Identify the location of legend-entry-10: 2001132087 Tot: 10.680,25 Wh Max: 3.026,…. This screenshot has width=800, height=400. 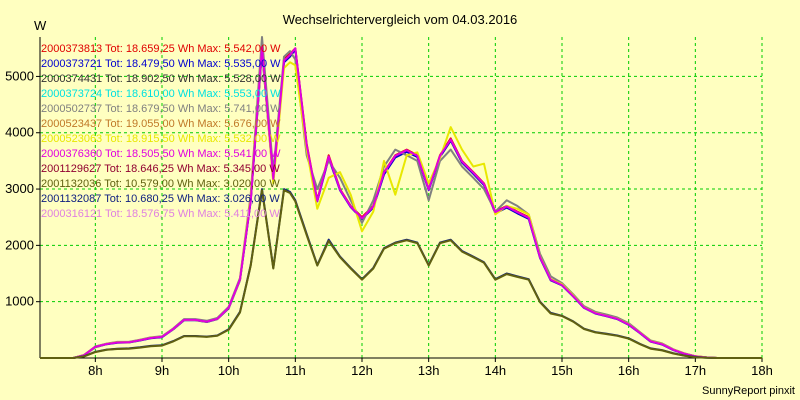
(160, 199).